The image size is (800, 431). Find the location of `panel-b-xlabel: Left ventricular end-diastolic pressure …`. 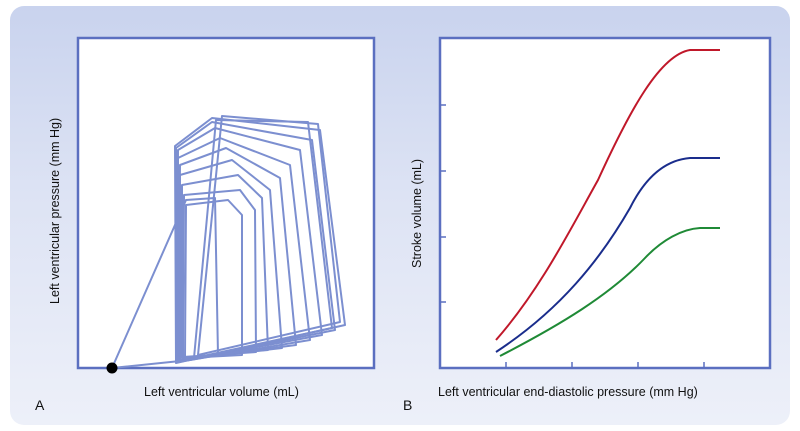

panel-b-xlabel: Left ventricular end-diastolic pressure … is located at coordinates (568, 392).